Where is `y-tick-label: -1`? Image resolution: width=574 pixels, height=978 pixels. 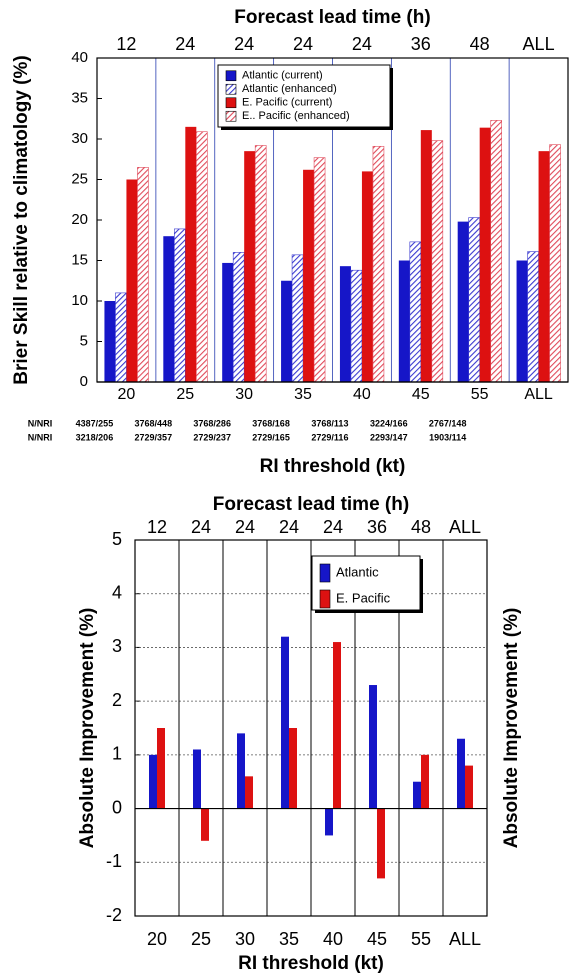
y-tick-label: -1 is located at coordinates (114, 861).